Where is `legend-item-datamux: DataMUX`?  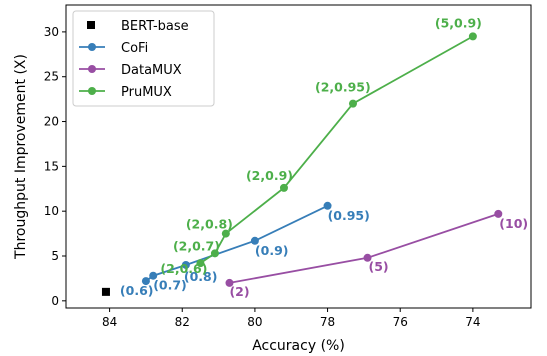
legend-item-datamux: DataMUX is located at coordinates (130, 70).